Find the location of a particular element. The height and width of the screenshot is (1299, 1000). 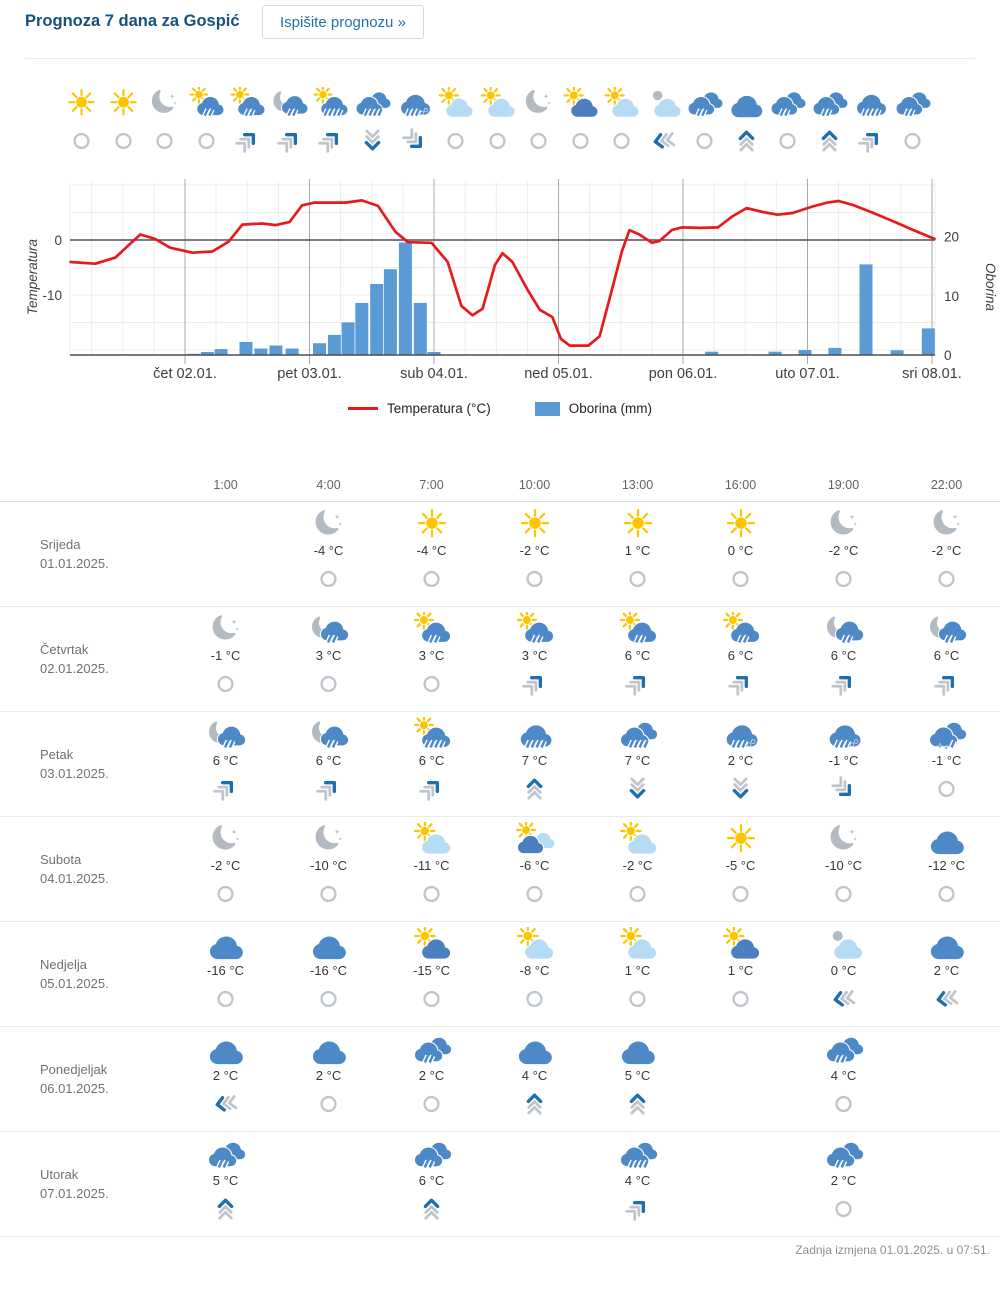

temperature-value: 5 °C is located at coordinates (637, 1075).